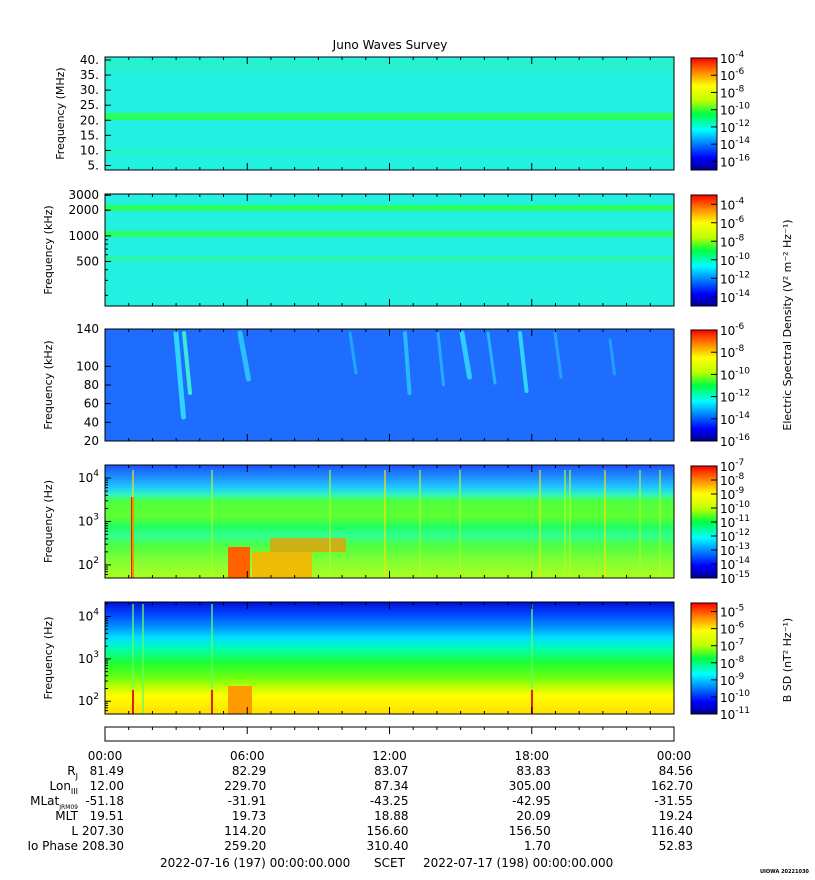  What do you see at coordinates (89, 150) in the screenshot?
I see `y-tick-label: 10.` at bounding box center [89, 150].